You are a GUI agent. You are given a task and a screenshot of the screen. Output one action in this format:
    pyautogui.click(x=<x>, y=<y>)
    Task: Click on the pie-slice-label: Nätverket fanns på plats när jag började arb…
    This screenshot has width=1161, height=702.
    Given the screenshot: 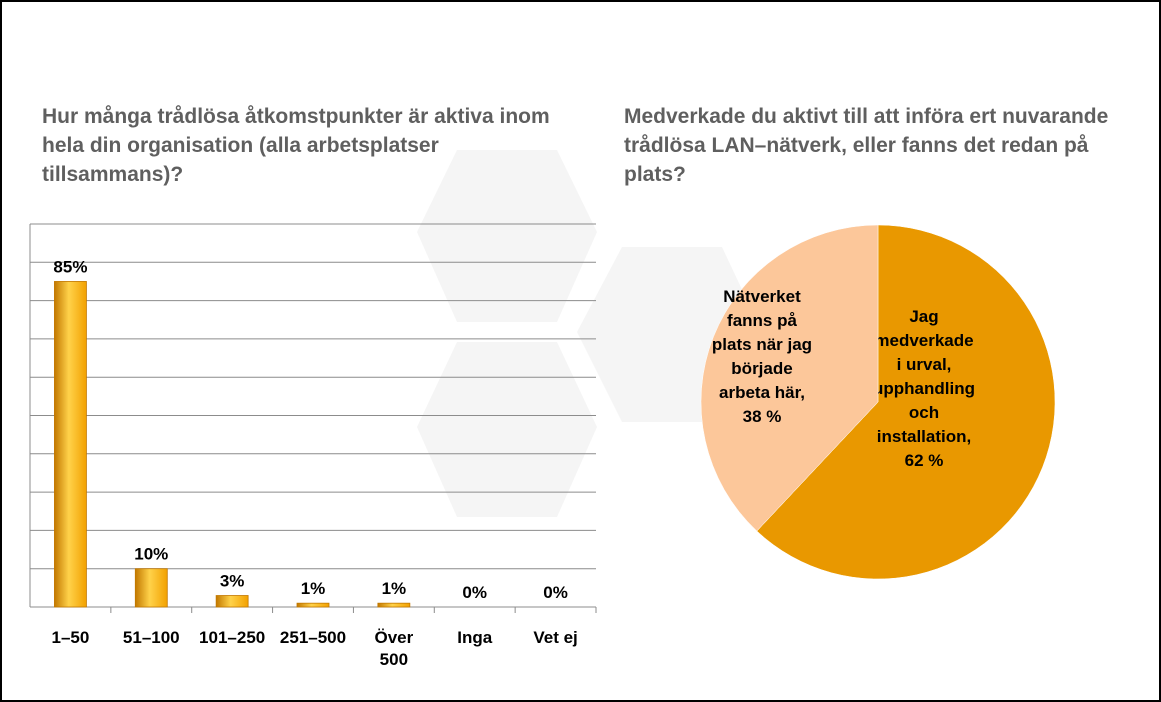 What is the action you would take?
    pyautogui.click(x=762, y=356)
    